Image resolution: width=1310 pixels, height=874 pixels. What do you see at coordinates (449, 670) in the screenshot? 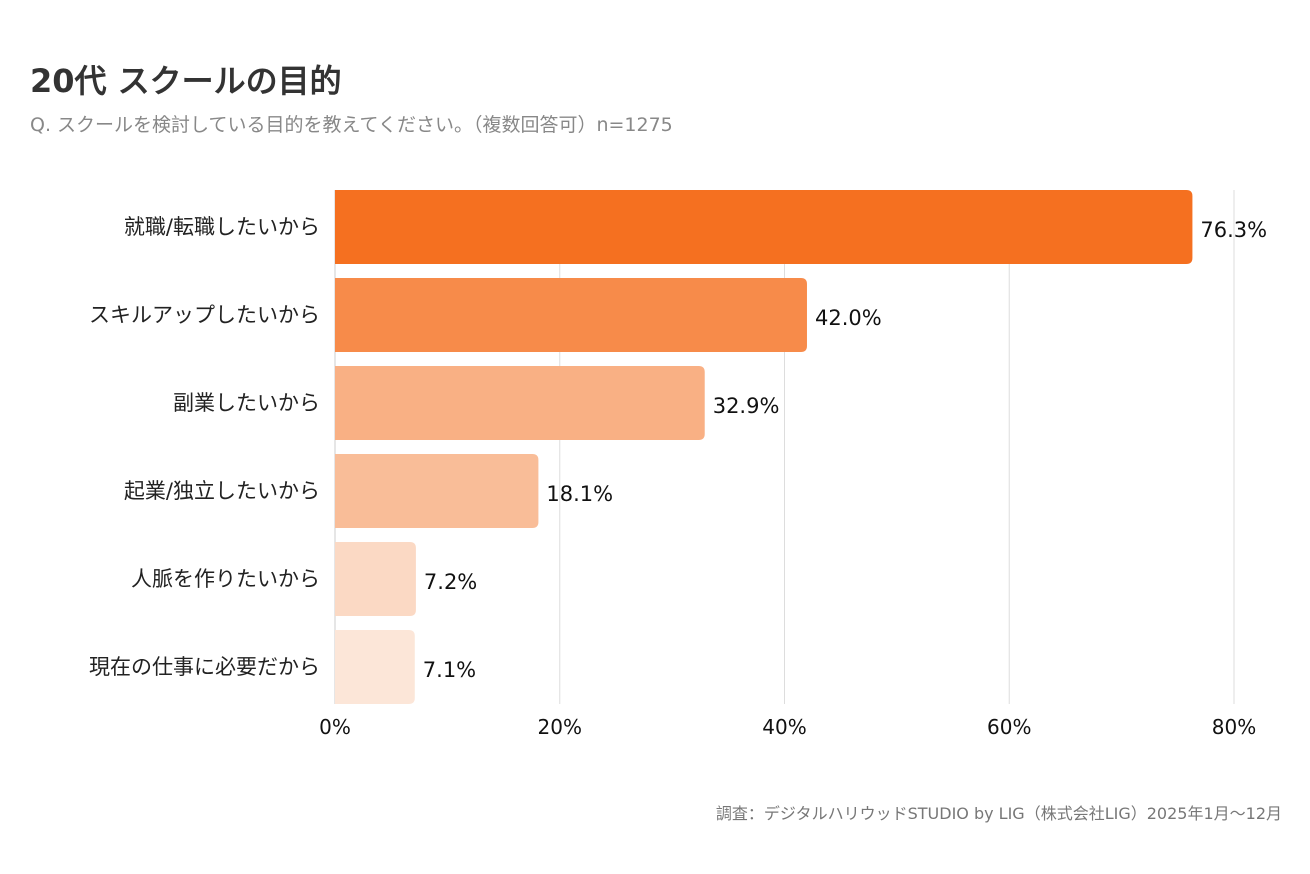
I see `data-label: 7.1%` at bounding box center [449, 670].